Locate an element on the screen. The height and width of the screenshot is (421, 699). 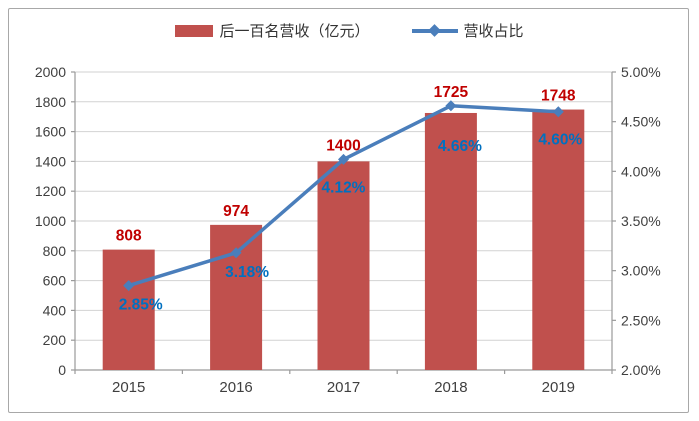
pct-value-label: 4.66% is located at coordinates (460, 146).